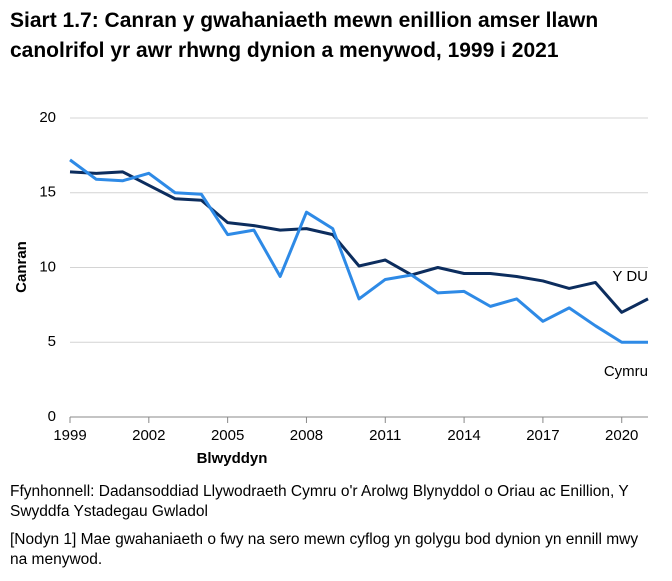  Describe the element at coordinates (626, 371) in the screenshot. I see `series-label: Cymru` at that location.